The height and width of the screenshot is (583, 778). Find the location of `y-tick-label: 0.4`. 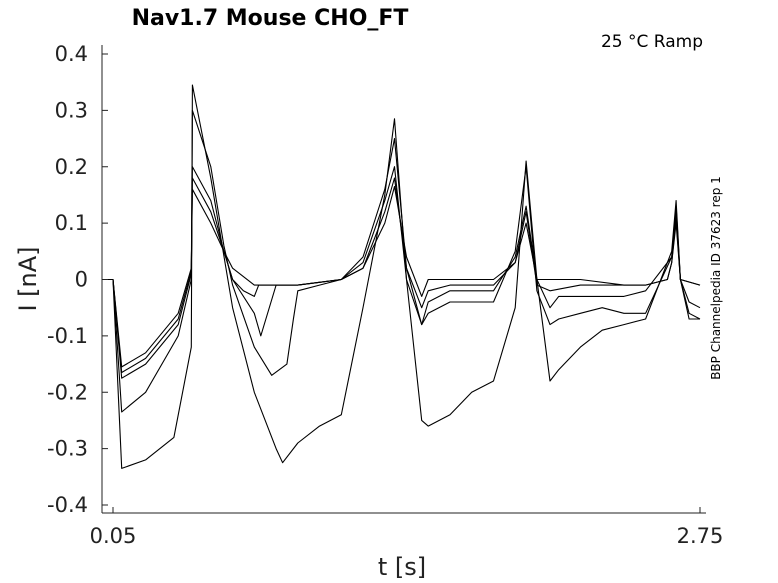

y-tick-label: 0.4 is located at coordinates (71, 54).